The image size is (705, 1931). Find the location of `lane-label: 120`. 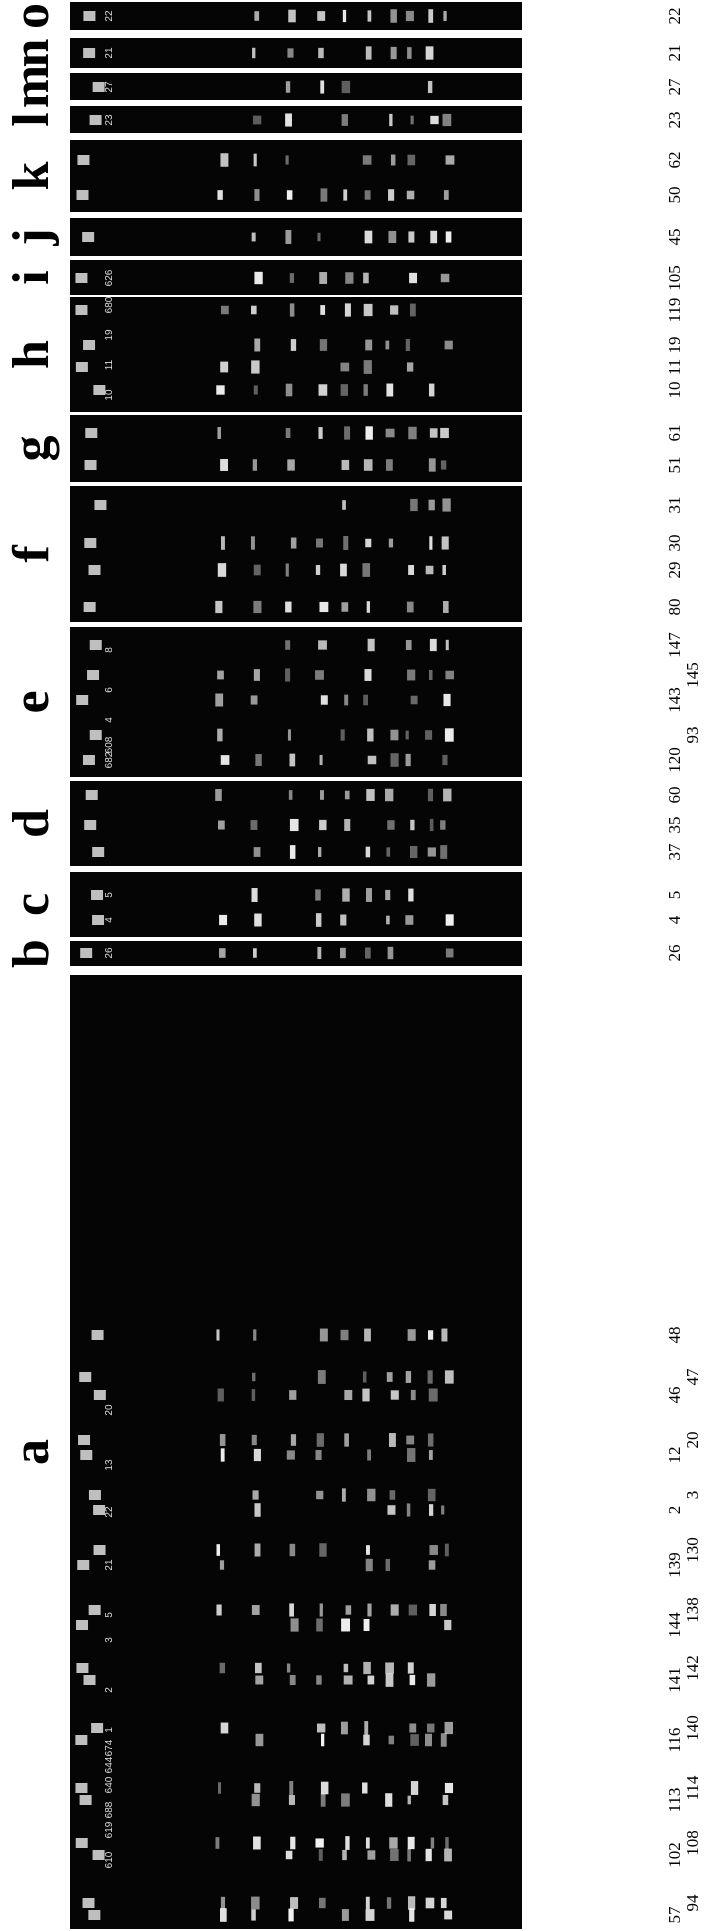

lane-label: 120 is located at coordinates (674, 760).